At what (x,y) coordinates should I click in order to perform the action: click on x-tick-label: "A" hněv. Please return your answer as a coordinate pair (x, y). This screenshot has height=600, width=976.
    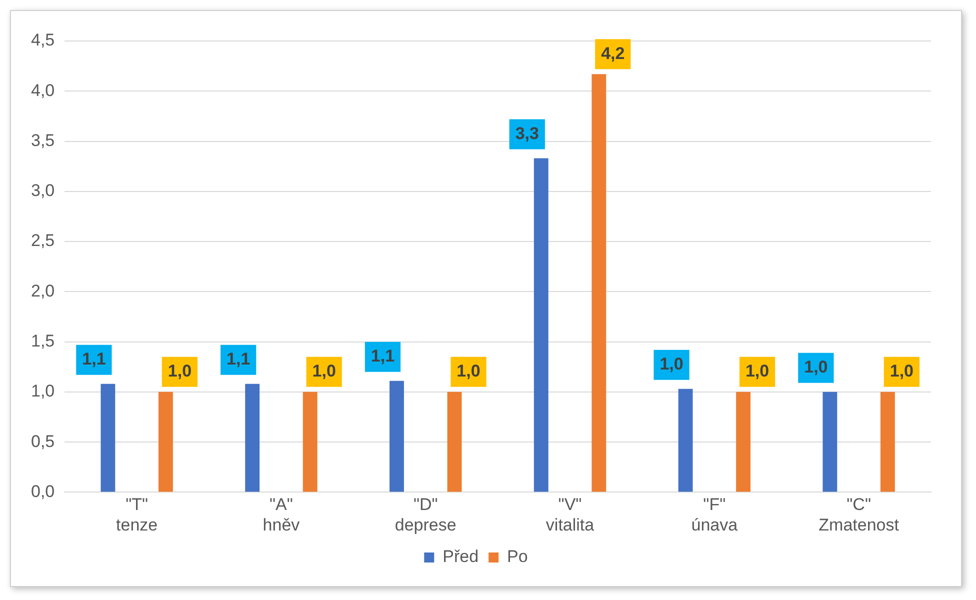
    Looking at the image, I should click on (281, 514).